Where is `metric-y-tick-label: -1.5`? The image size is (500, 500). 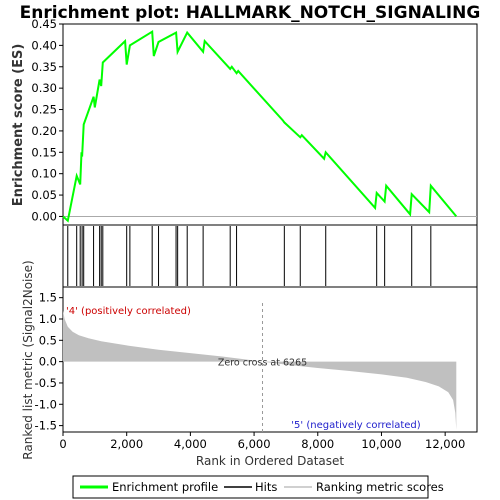 metric-y-tick-label: -1.5 is located at coordinates (46, 426).